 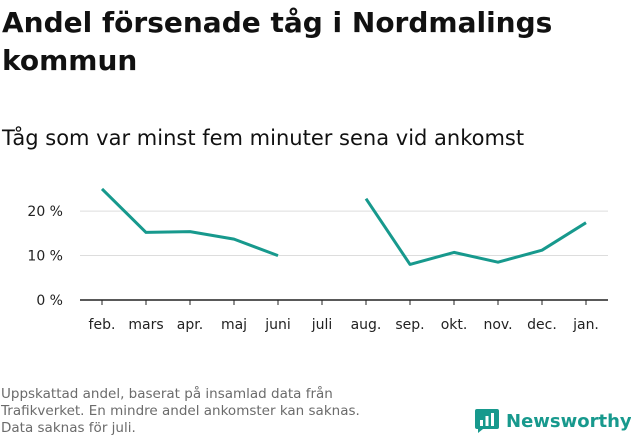 What do you see at coordinates (145, 325) in the screenshot?
I see `x-tick-label: mars` at bounding box center [145, 325].